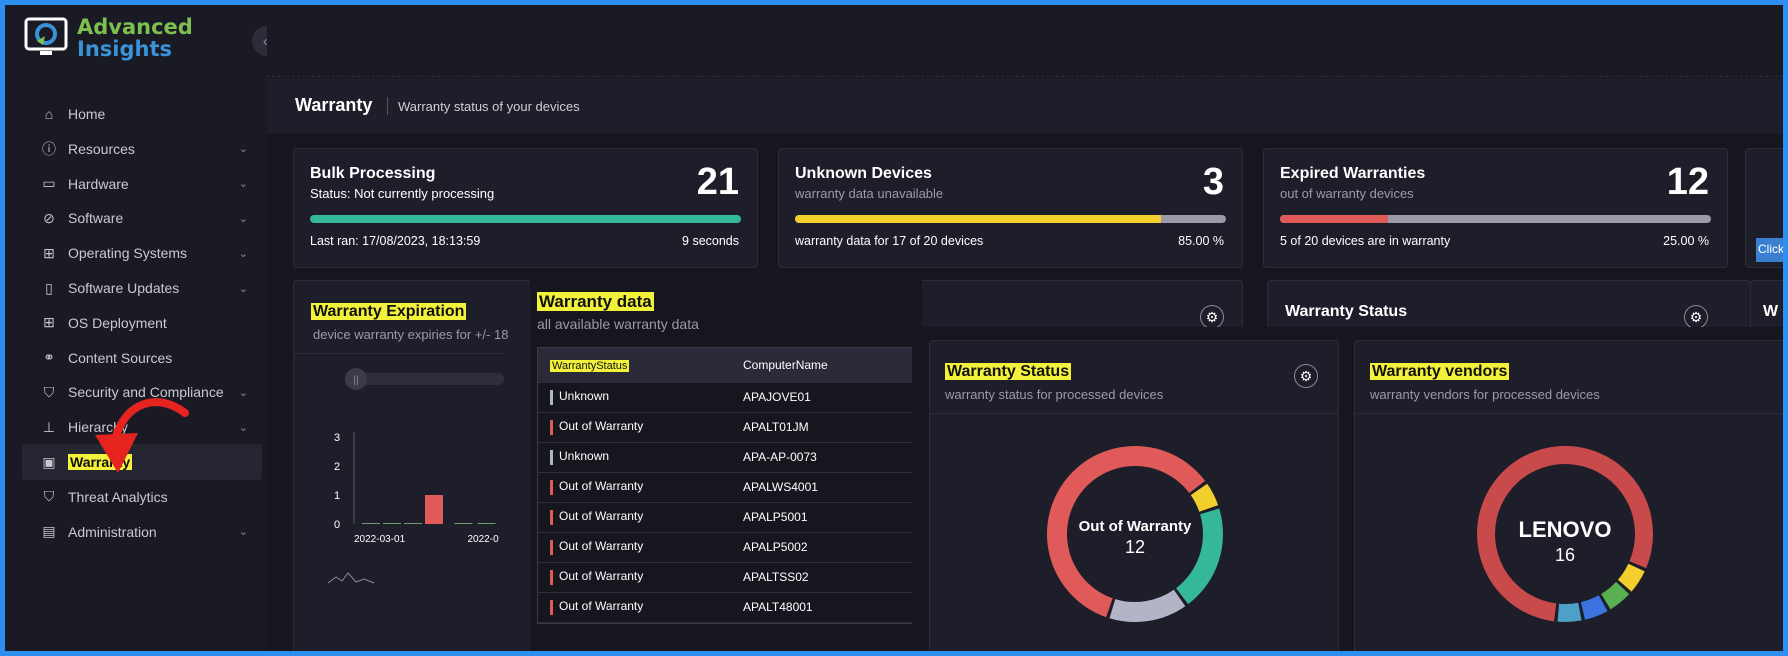 This screenshot has height=656, width=1788. Describe the element at coordinates (729, 607) in the screenshot. I see `table-row: Out of Warranty APALT48001` at that location.